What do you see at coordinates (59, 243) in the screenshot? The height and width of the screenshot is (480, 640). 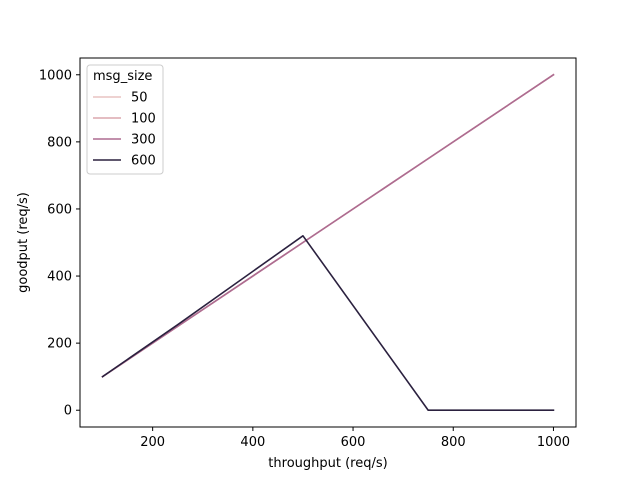 I see `y-axis-ticks: 0 200 400 600 800 1000` at bounding box center [59, 243].